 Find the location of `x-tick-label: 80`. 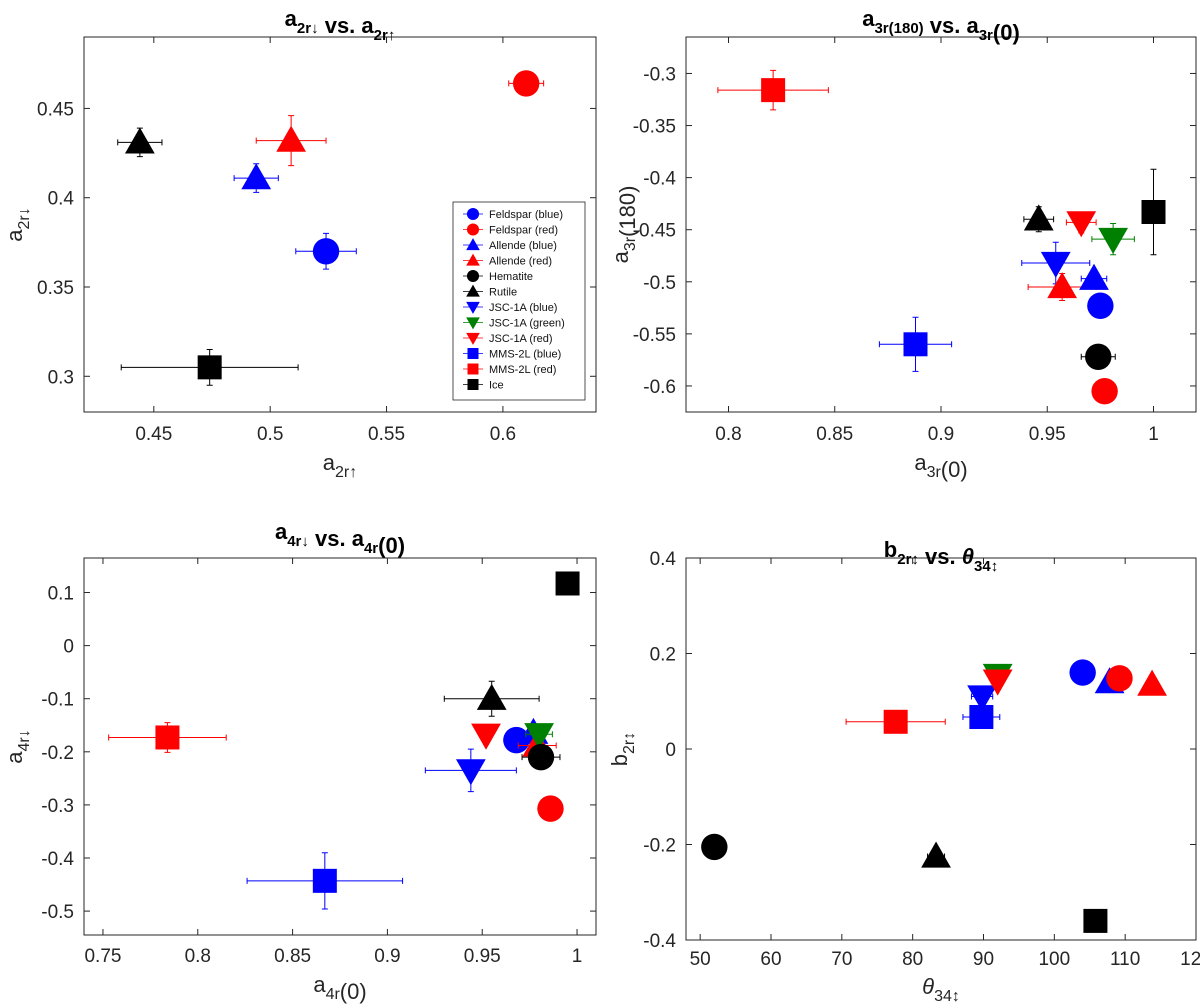

x-tick-label: 80 is located at coordinates (912, 959).